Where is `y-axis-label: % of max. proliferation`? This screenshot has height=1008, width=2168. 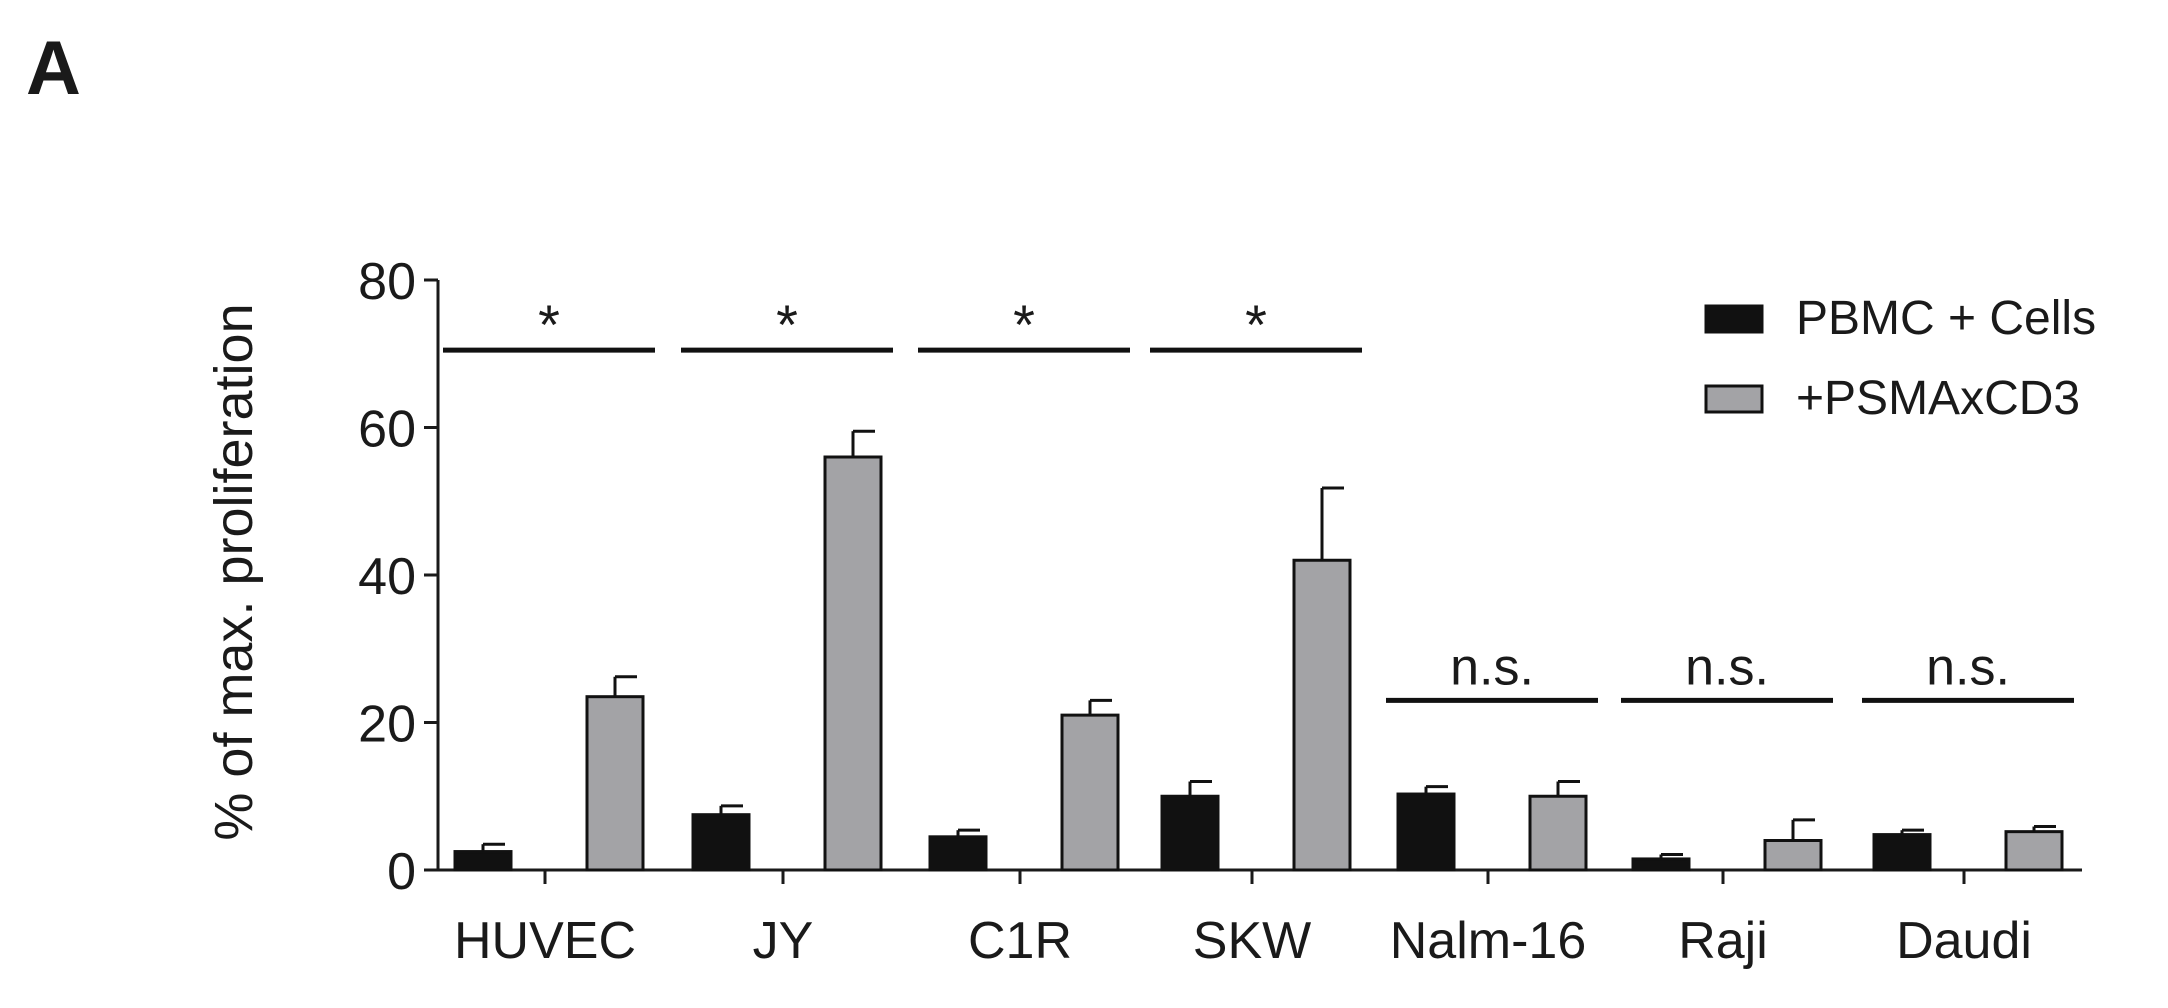
y-axis-label: % of max. proliferation is located at coordinates (234, 571).